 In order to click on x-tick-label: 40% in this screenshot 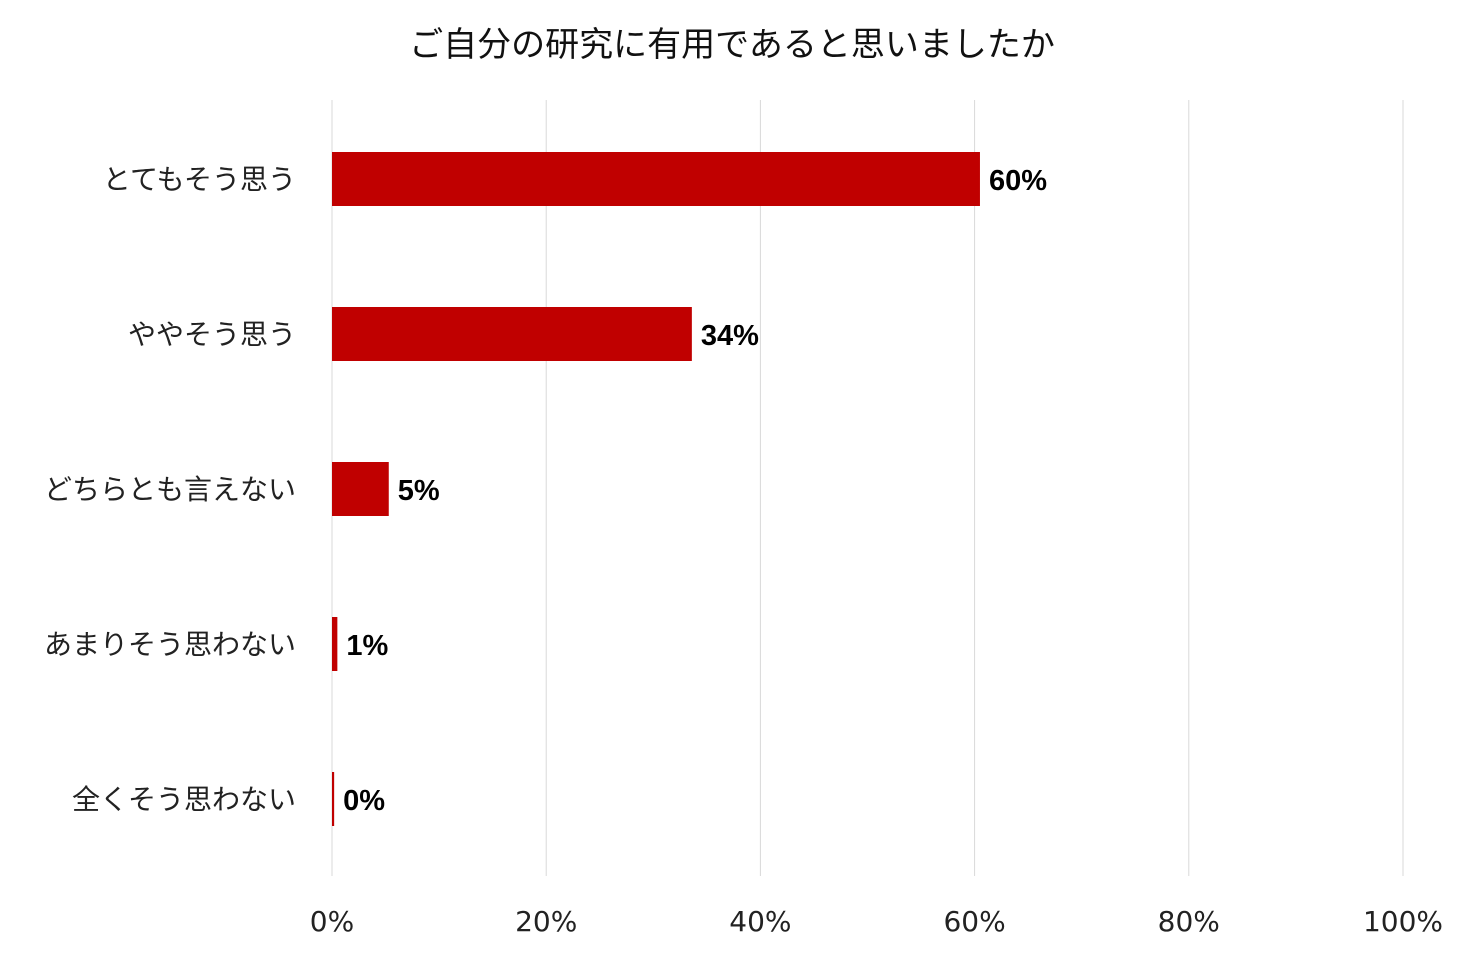, I will do `click(760, 921)`.